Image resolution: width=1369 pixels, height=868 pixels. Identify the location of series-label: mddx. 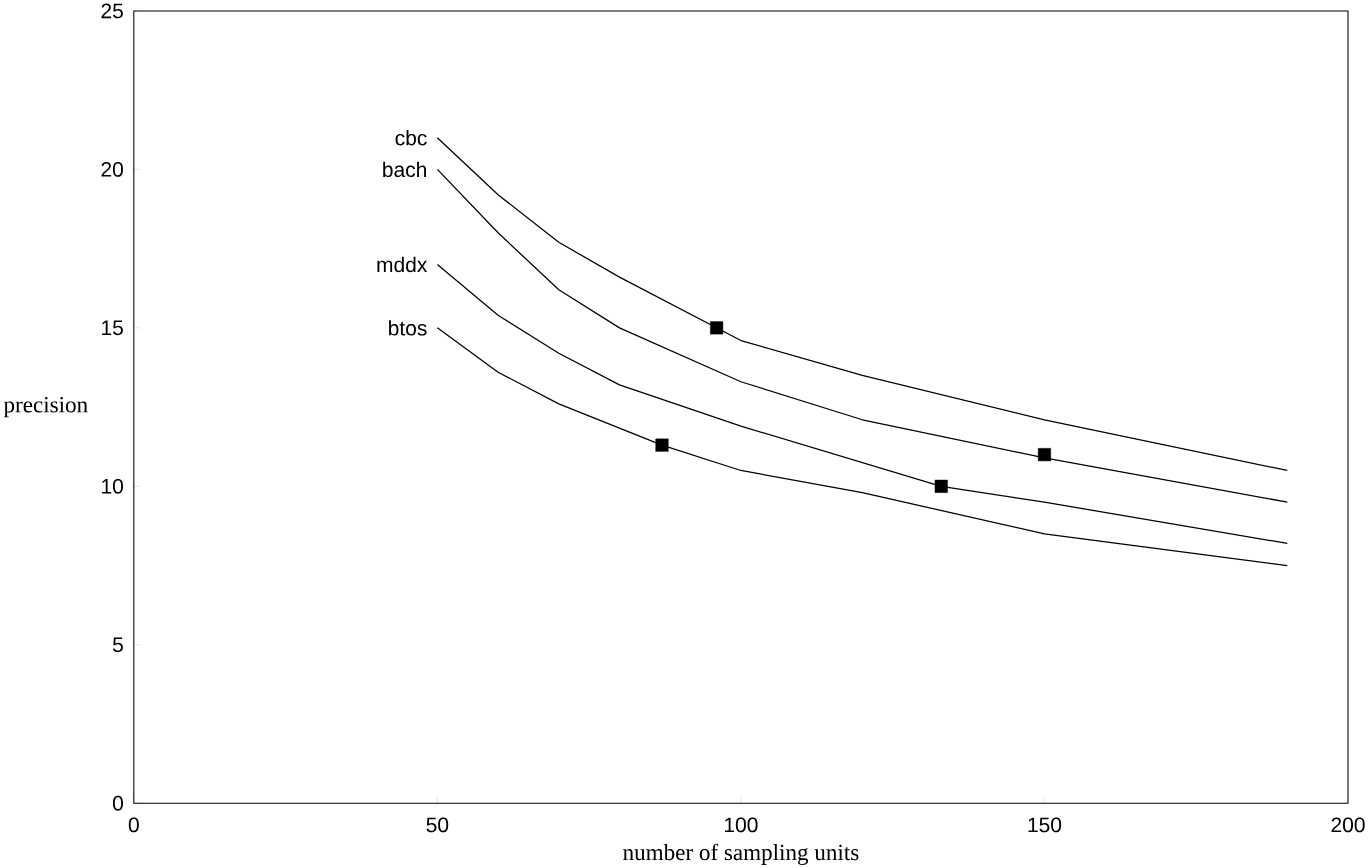
(402, 264).